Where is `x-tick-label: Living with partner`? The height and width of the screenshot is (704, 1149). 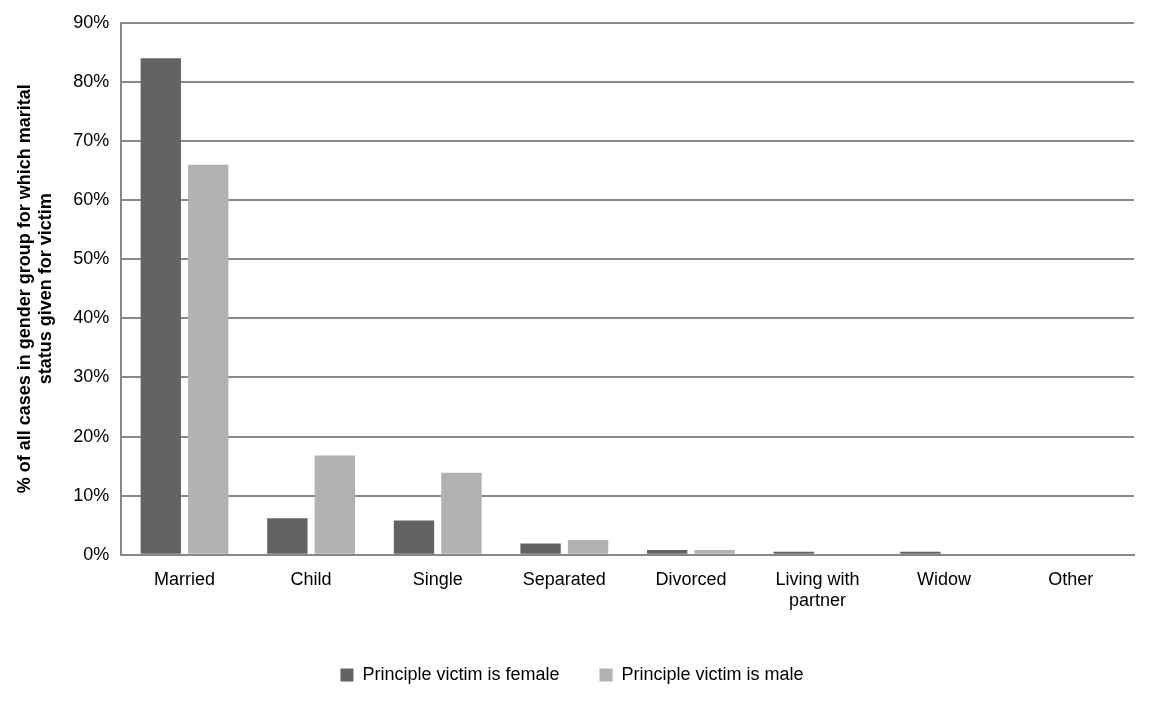
x-tick-label: Living with partner is located at coordinates (817, 589).